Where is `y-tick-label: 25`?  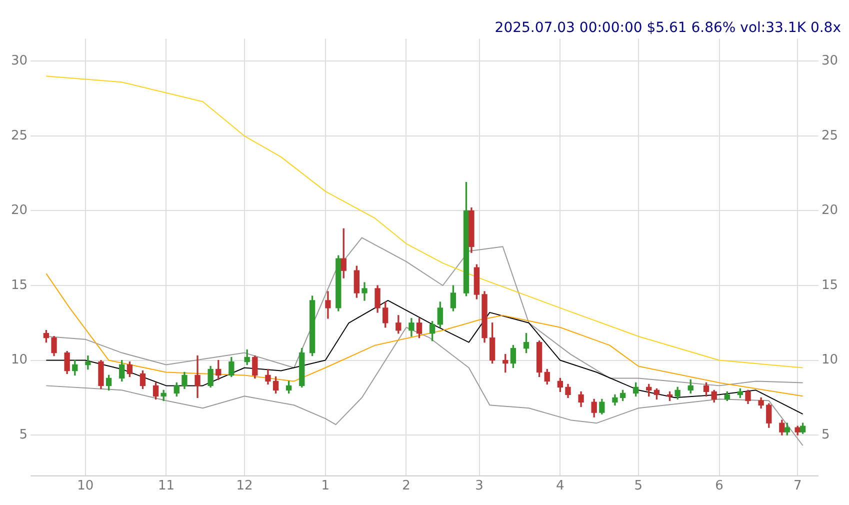
y-tick-label: 25 is located at coordinates (19, 136).